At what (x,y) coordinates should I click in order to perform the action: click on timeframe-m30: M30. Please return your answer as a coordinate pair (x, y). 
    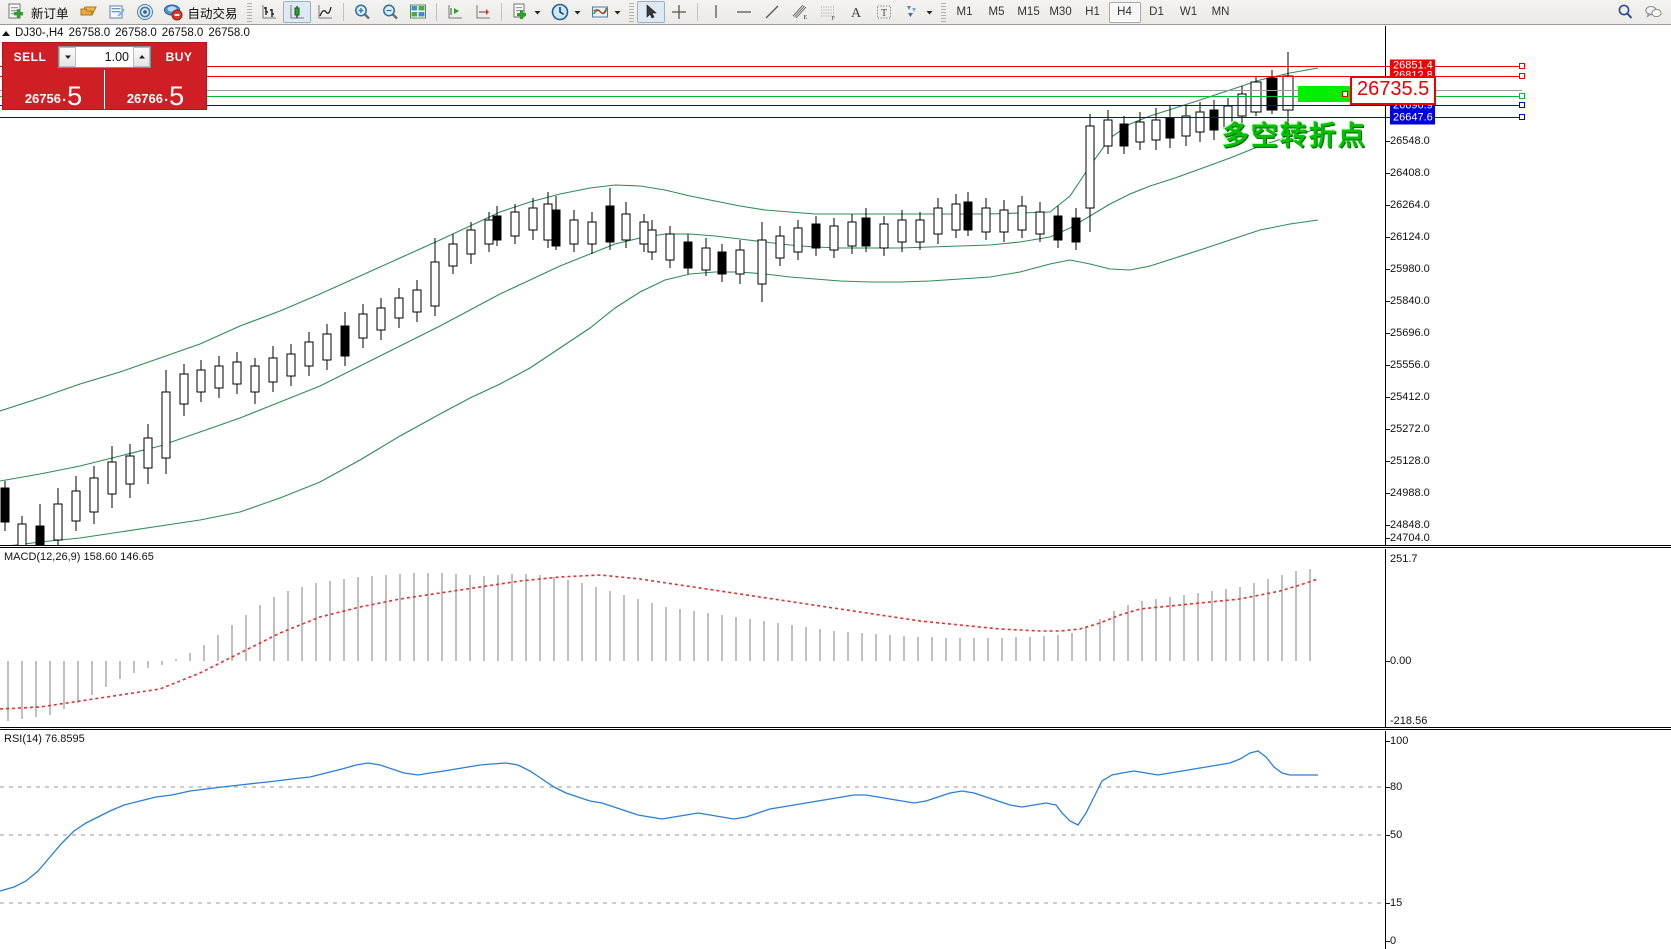
    Looking at the image, I should click on (1060, 12).